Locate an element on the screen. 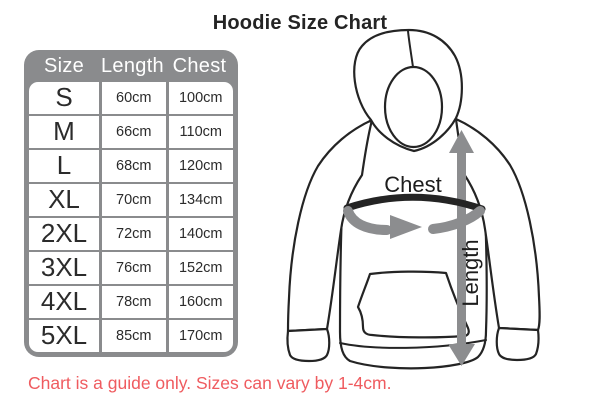 This screenshot has height=411, width=600. table-cell-chest: 140cm is located at coordinates (200, 234).